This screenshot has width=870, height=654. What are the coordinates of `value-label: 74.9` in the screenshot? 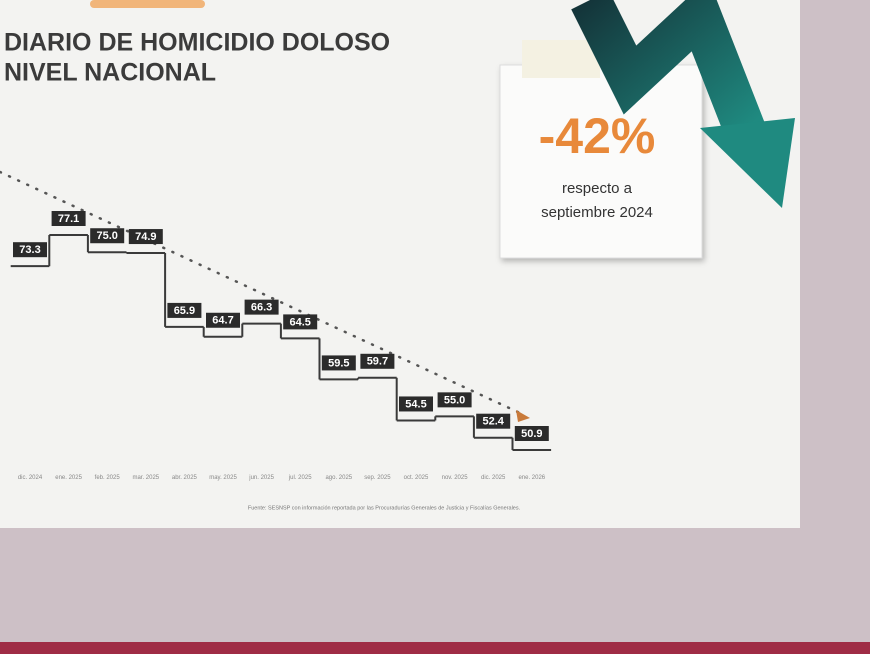 It's located at (145, 237).